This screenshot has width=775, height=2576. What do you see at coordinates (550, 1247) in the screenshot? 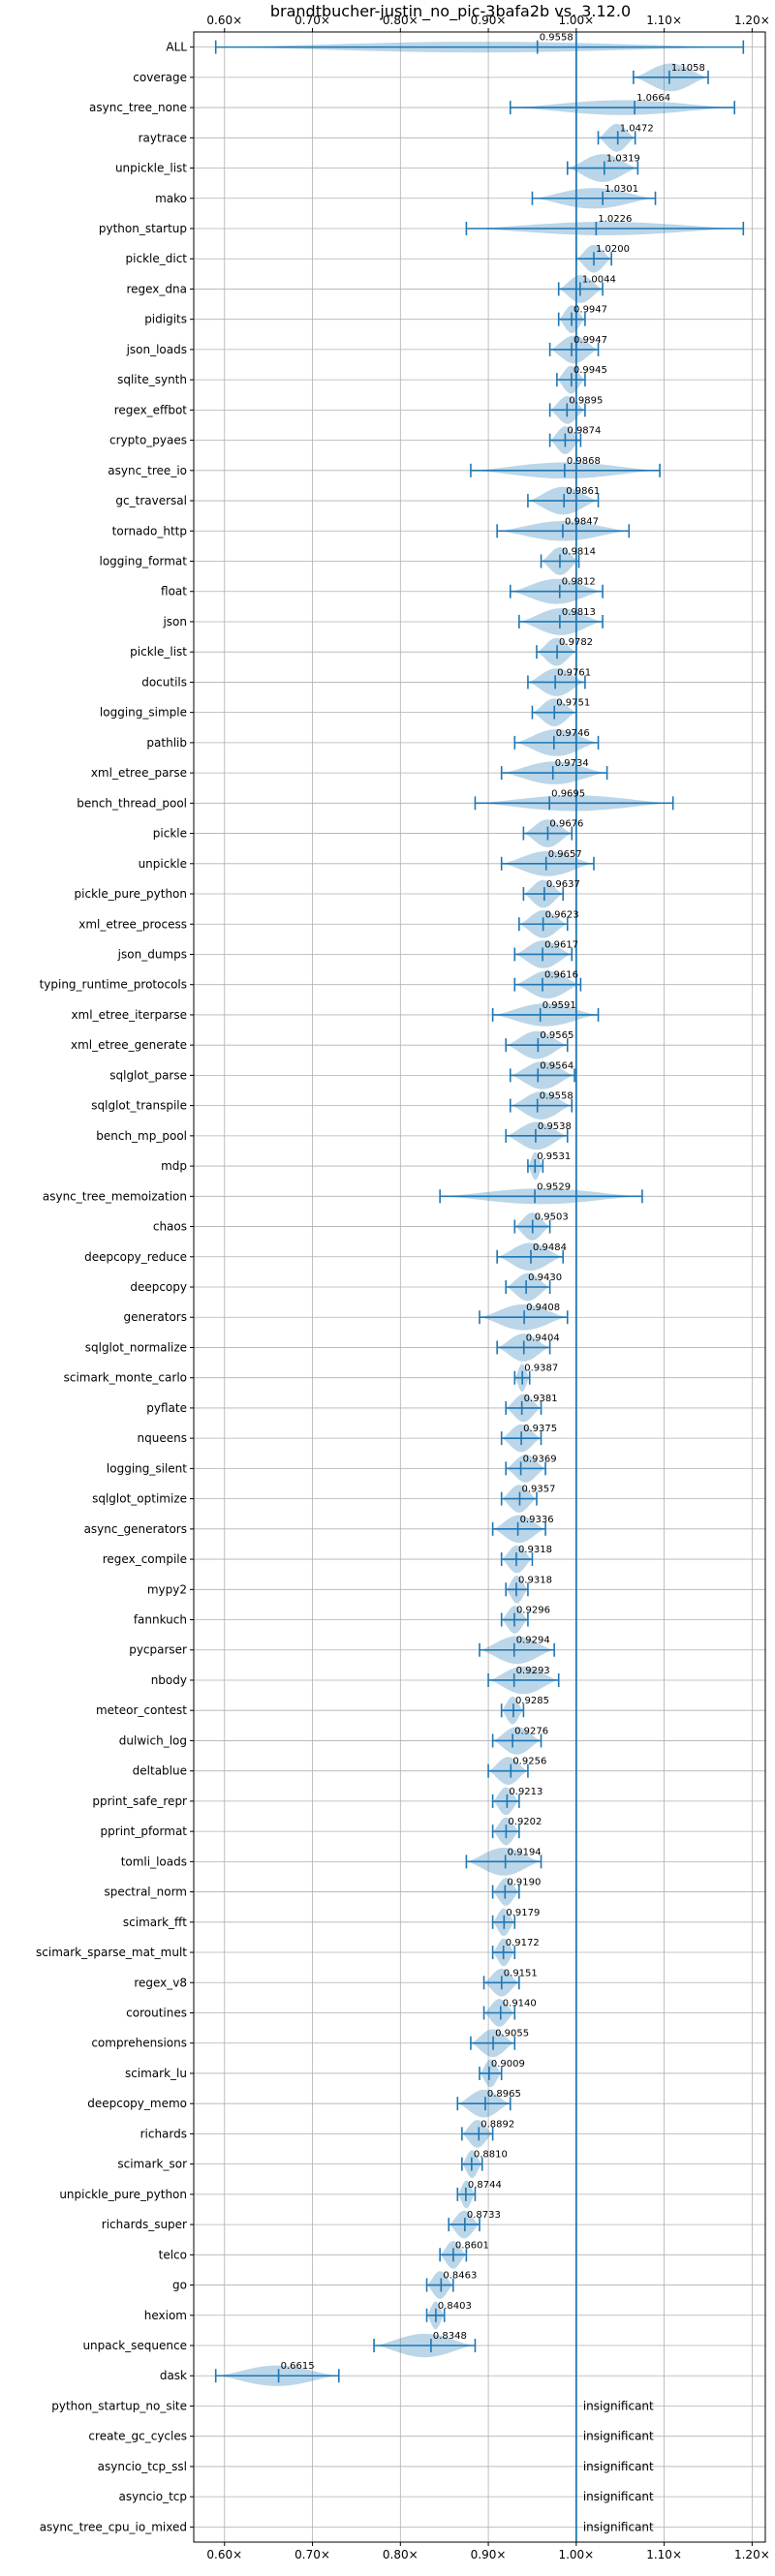
I see `data-label: 0.9484` at bounding box center [550, 1247].